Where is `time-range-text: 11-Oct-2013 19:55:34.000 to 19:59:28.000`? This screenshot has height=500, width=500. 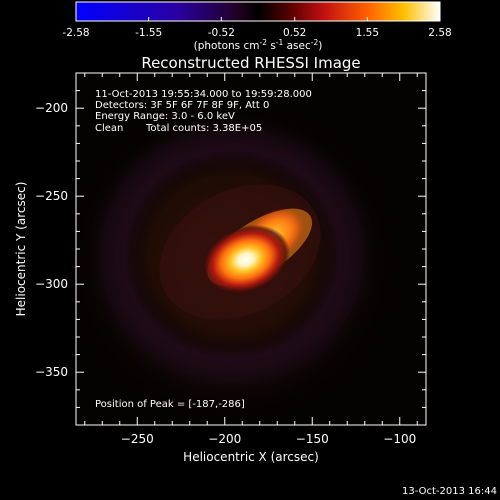
time-range-text: 11-Oct-2013 19:55:34.000 to 19:59:28.000 is located at coordinates (203, 94).